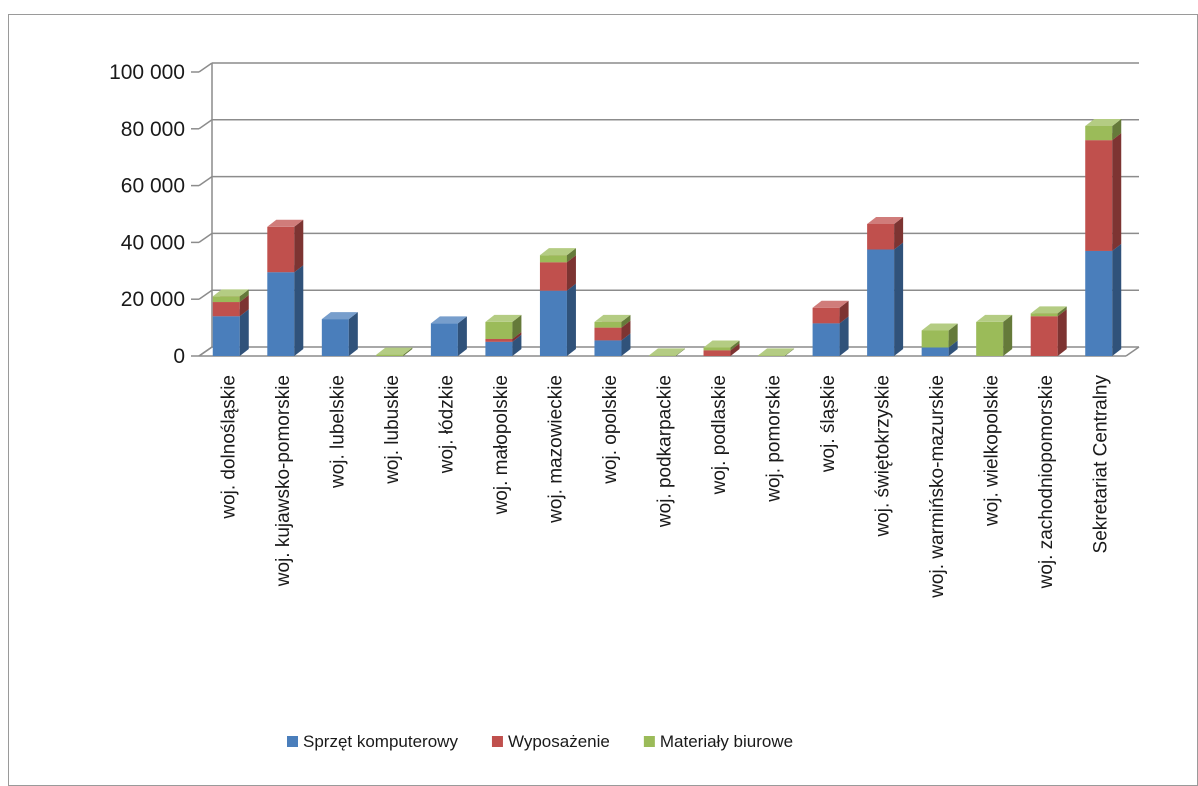 This screenshot has width=1198, height=786. What do you see at coordinates (992, 451) in the screenshot?
I see `x-category-label: woj. wielkopolskie` at bounding box center [992, 451].